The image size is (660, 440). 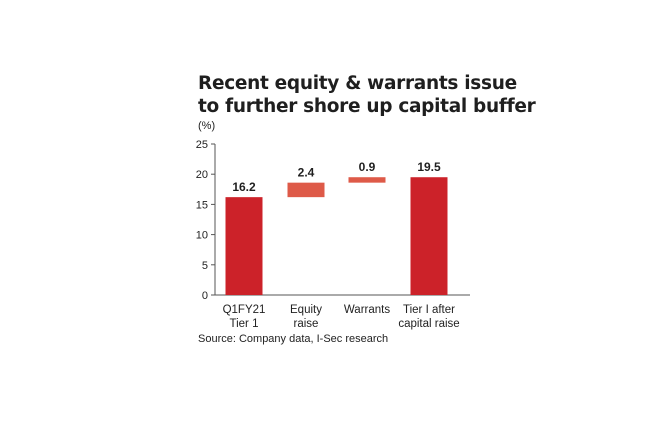 What do you see at coordinates (293, 339) in the screenshot?
I see `source-note: Source: Company data, I-Sec research` at bounding box center [293, 339].